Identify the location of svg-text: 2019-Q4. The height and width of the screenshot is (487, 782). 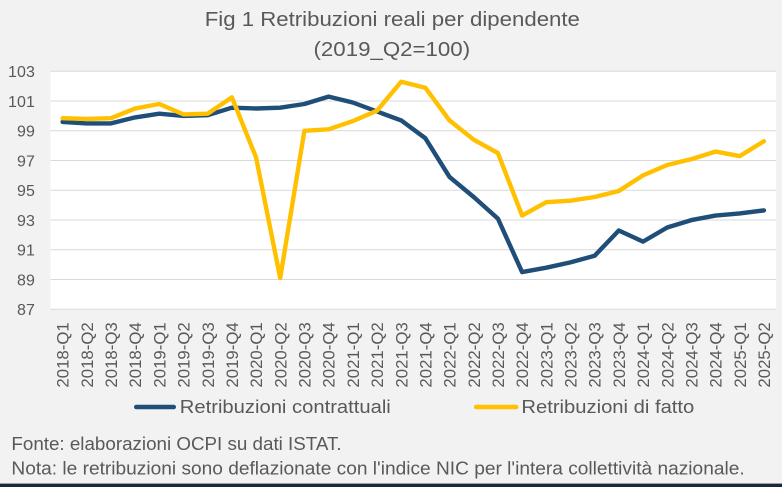
(232, 354).